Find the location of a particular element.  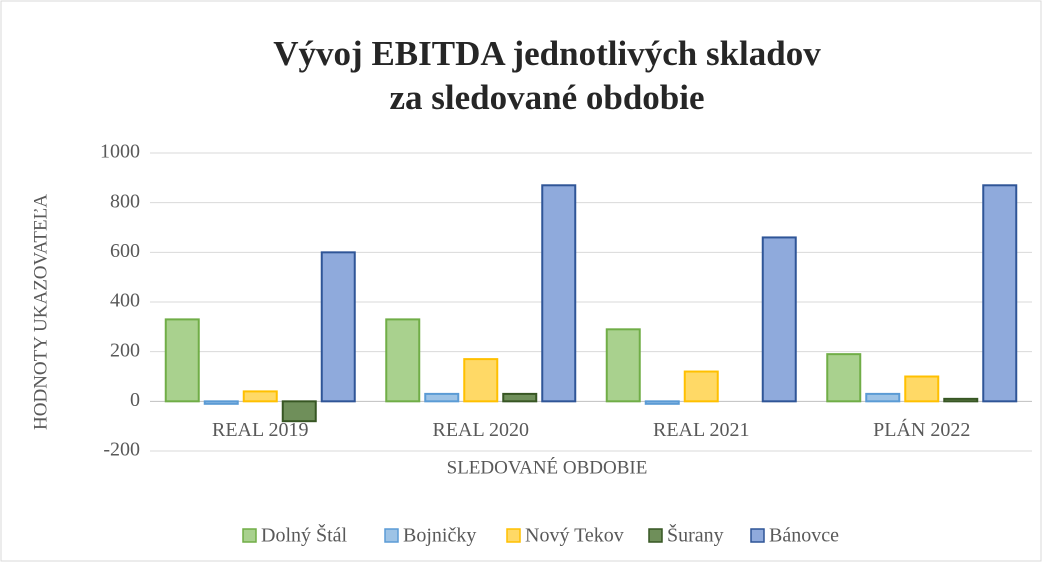

y-tick-label: 800 is located at coordinates (125, 201).